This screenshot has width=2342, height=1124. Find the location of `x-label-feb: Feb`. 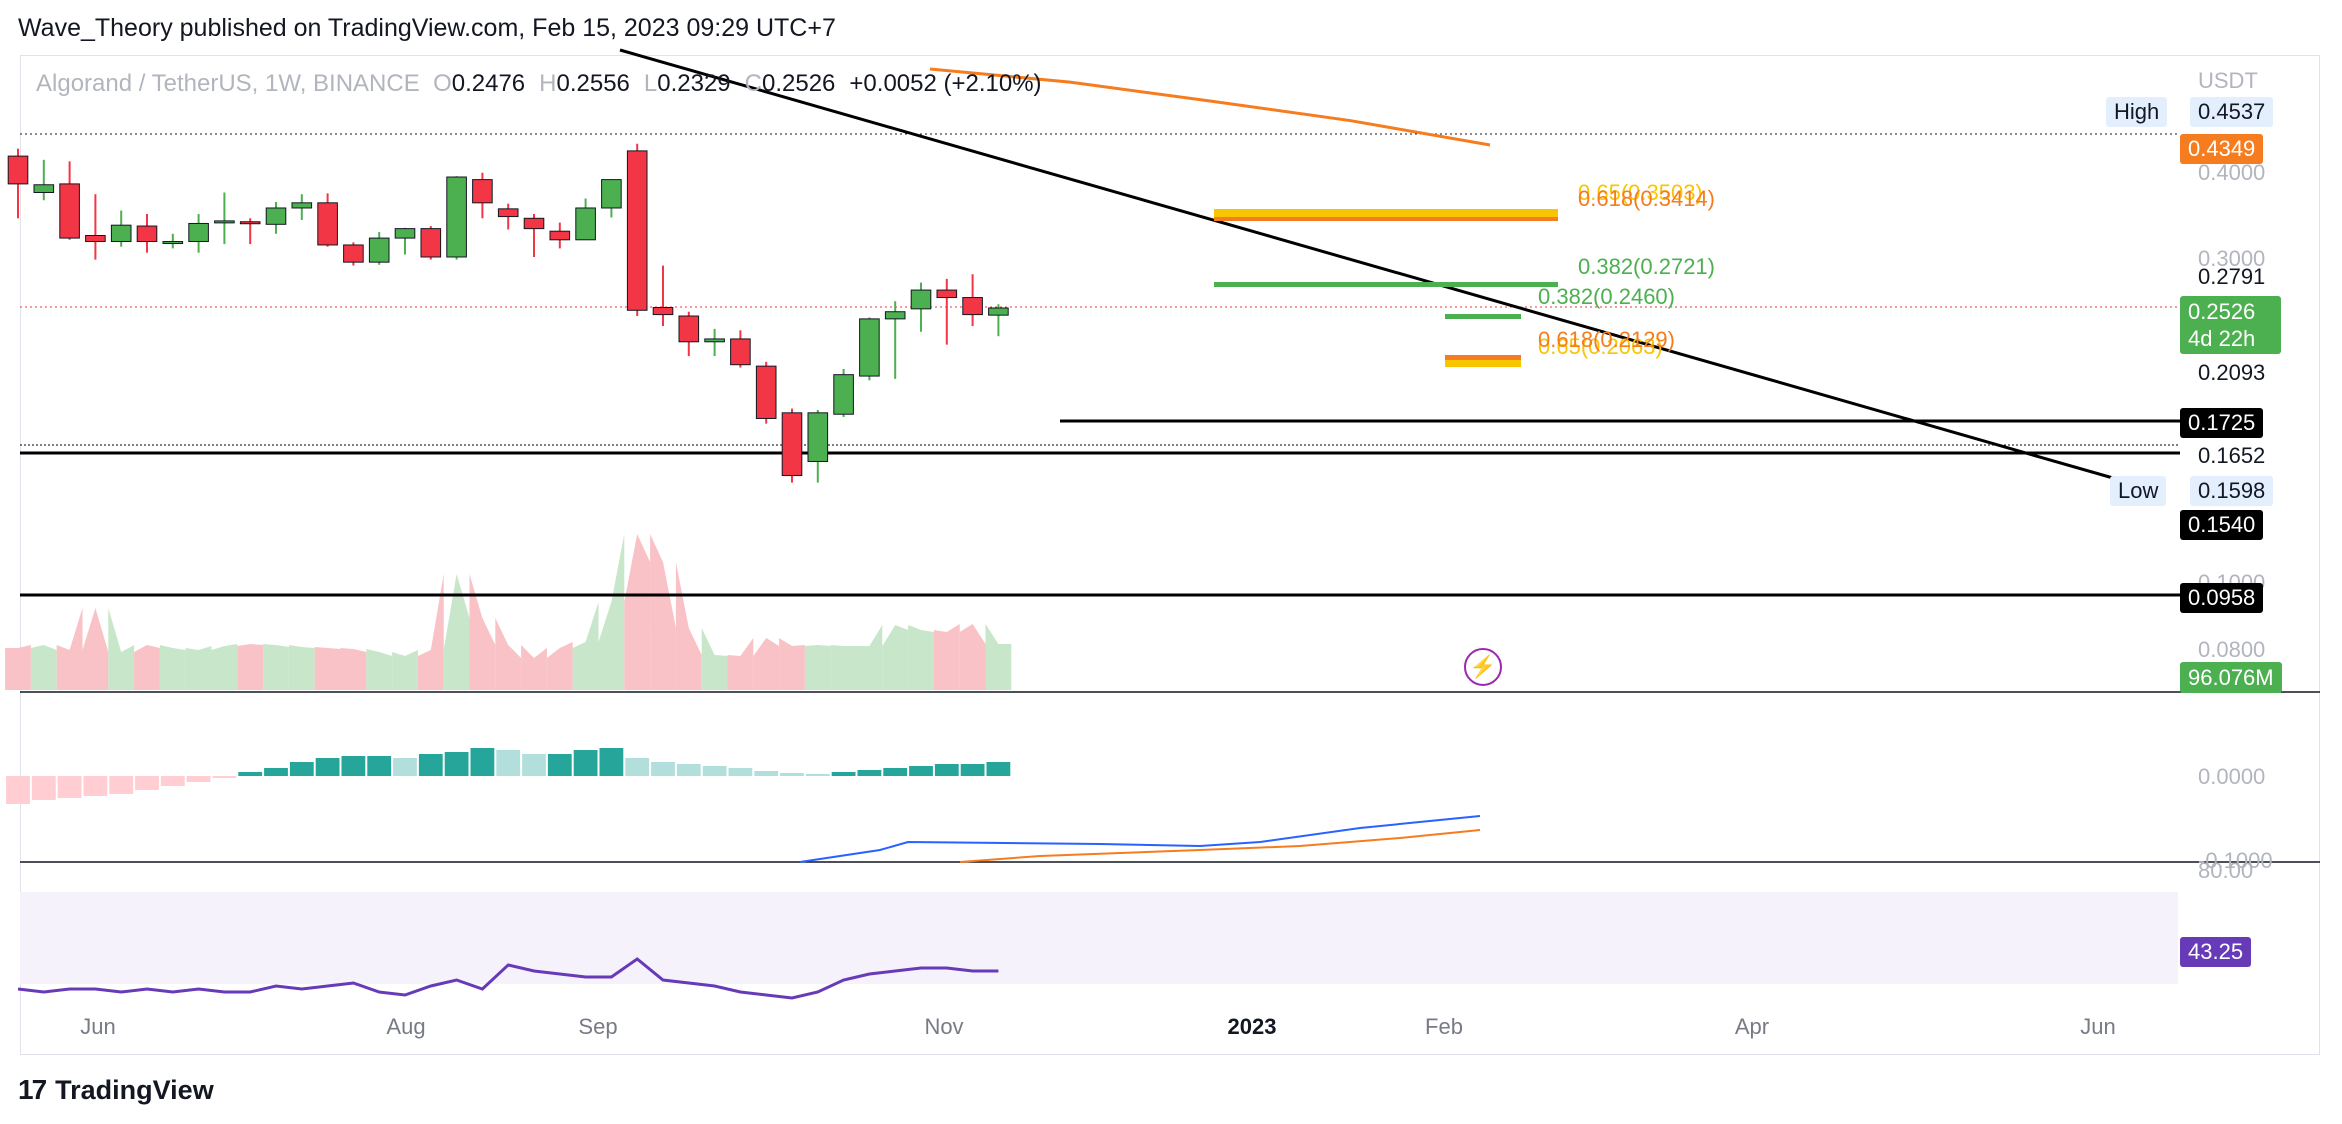

x-label-feb: Feb is located at coordinates (1444, 1026).